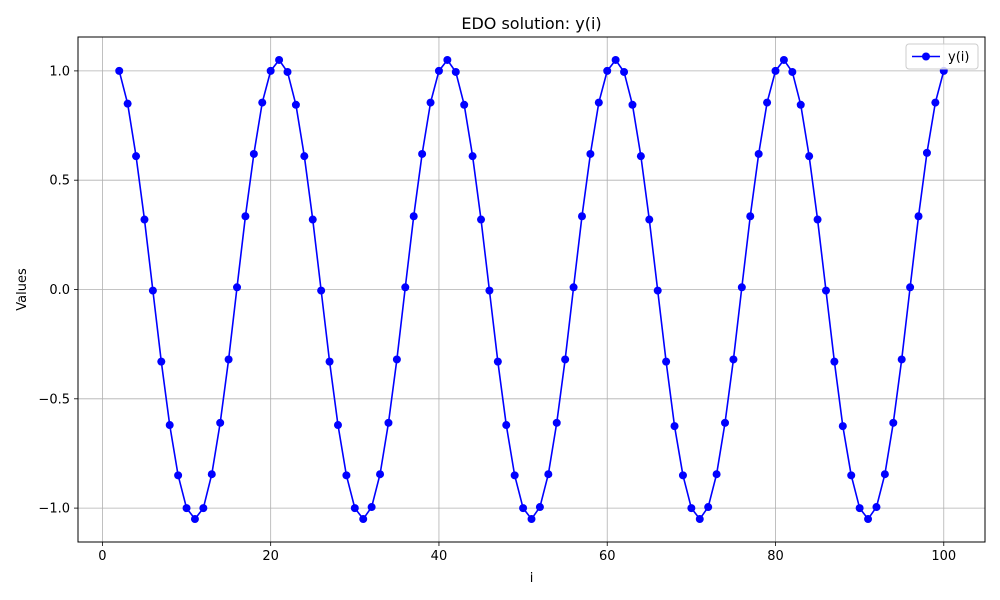 Image resolution: width=1000 pixels, height=600 pixels. Describe the element at coordinates (270, 556) in the screenshot. I see `x-tick-label: 20` at that location.